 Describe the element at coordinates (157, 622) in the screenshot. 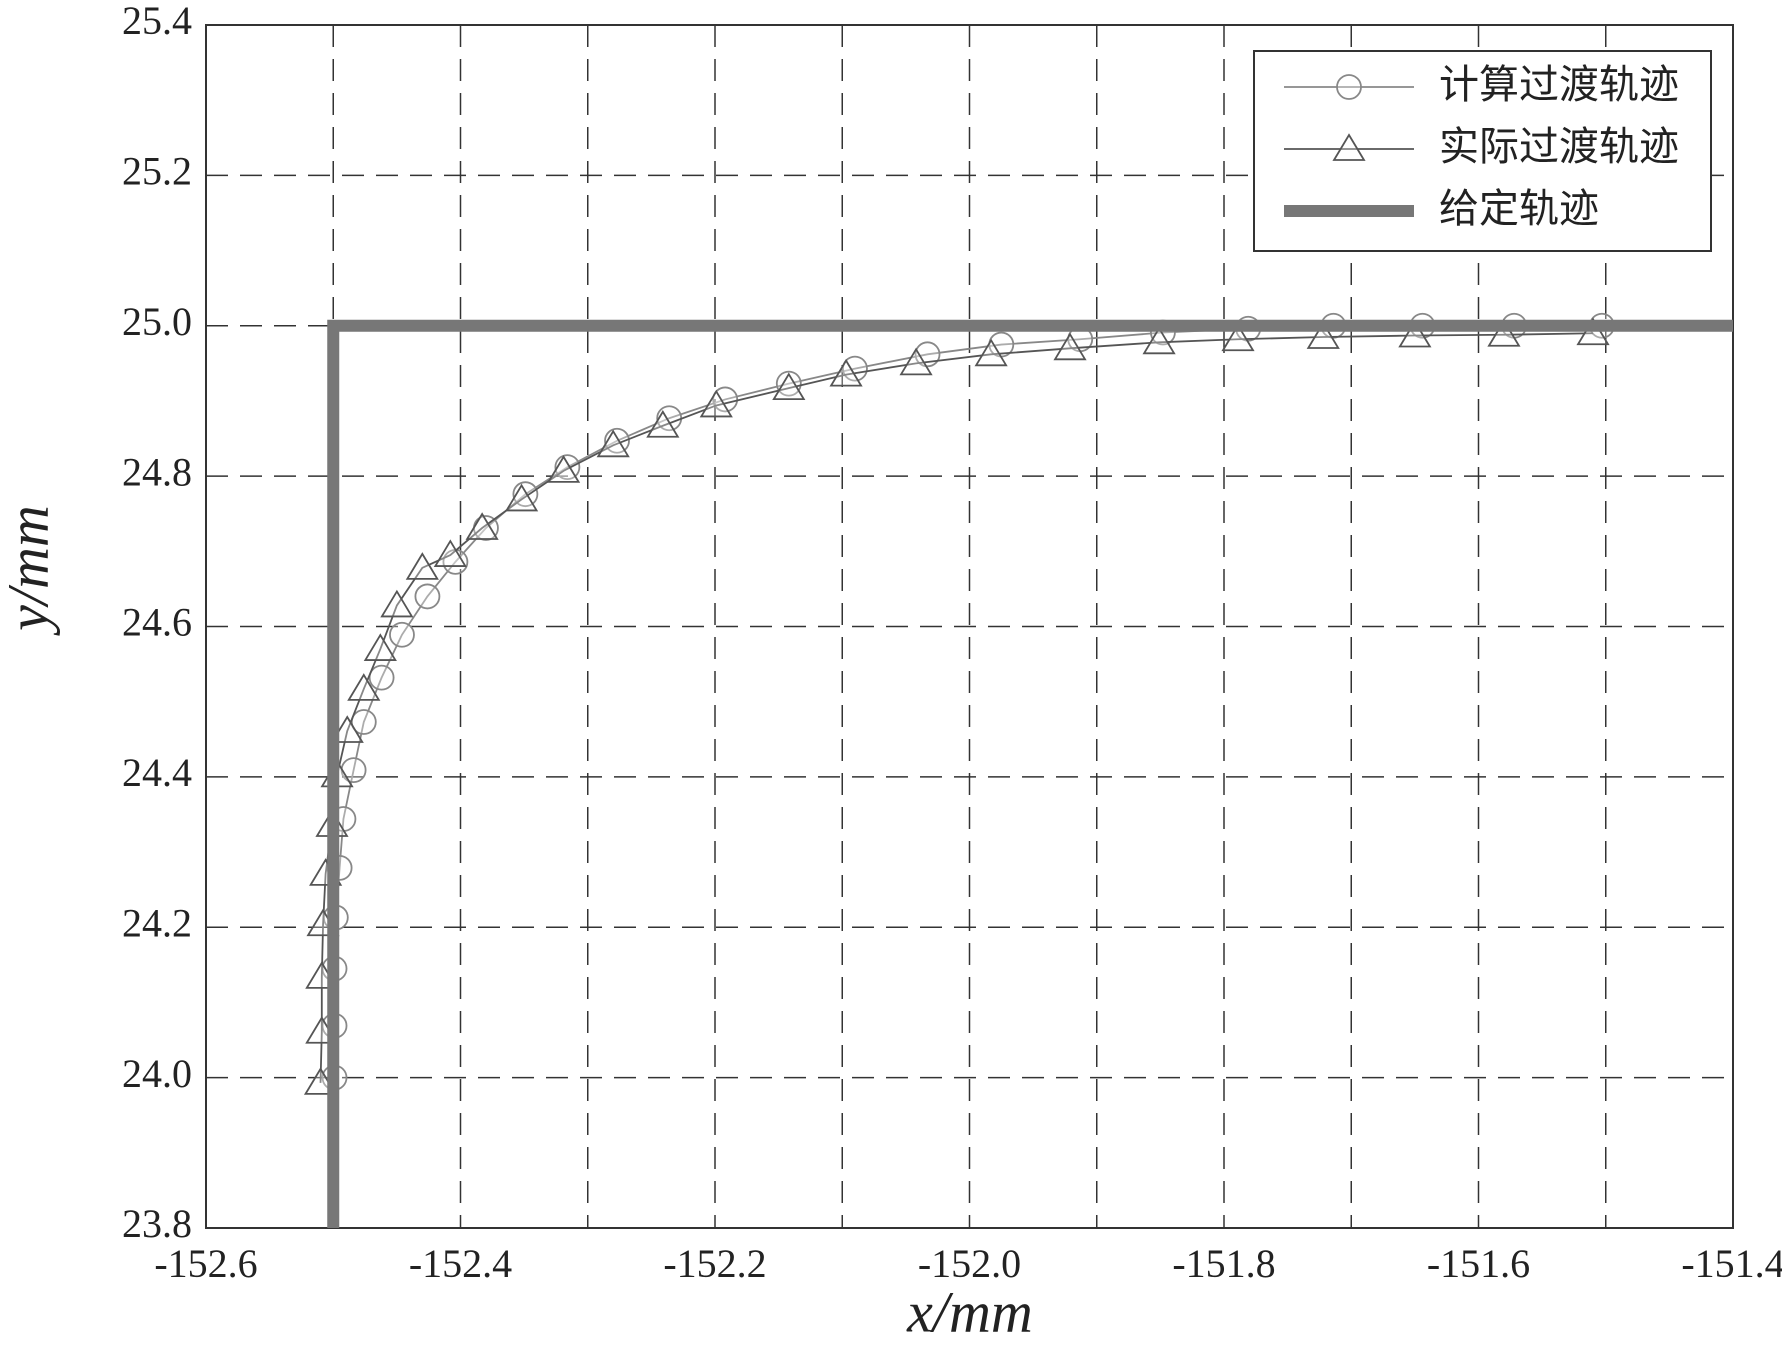

I see `y-tick-label: 24.6` at that location.